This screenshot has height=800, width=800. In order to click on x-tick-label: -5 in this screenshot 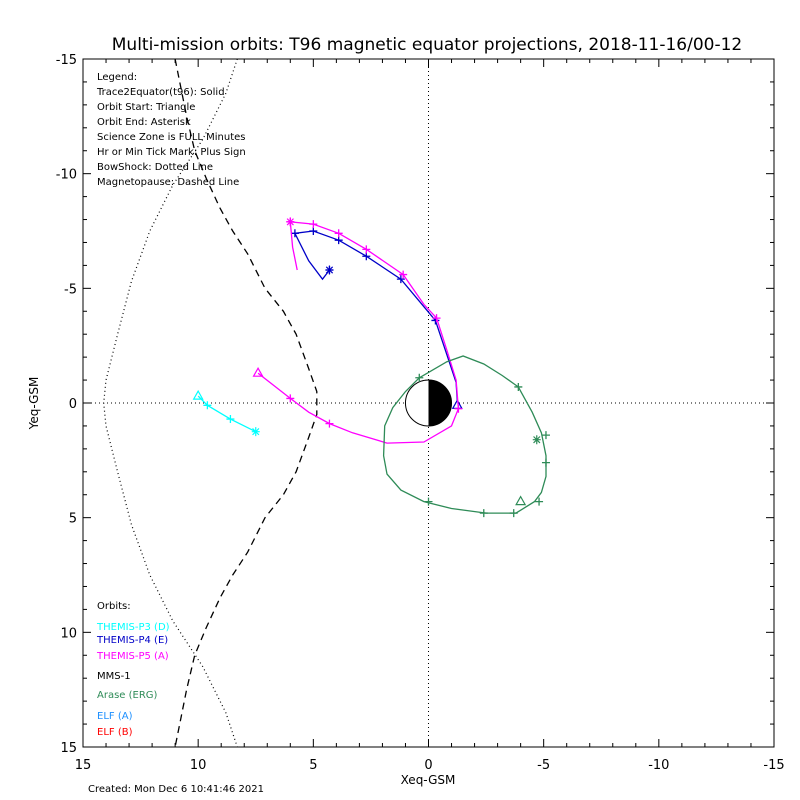, I will do `click(543, 765)`.